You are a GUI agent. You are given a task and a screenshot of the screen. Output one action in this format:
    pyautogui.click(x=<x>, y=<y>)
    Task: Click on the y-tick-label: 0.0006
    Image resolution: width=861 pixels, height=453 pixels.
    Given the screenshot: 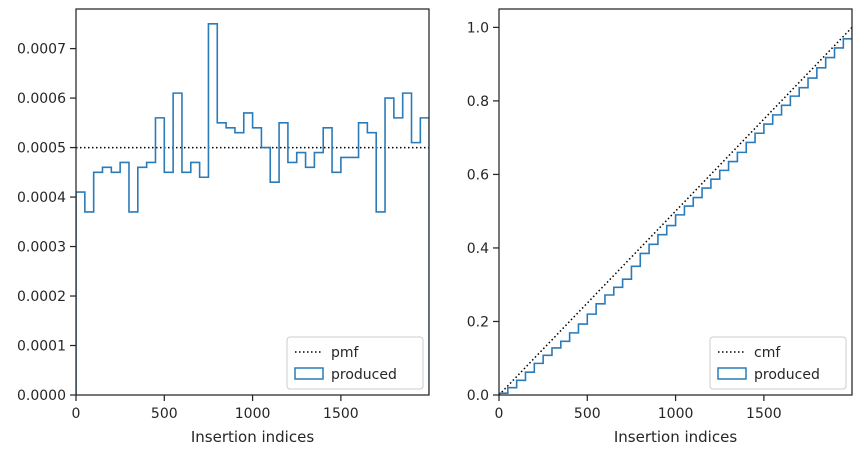 What is the action you would take?
    pyautogui.click(x=41, y=99)
    